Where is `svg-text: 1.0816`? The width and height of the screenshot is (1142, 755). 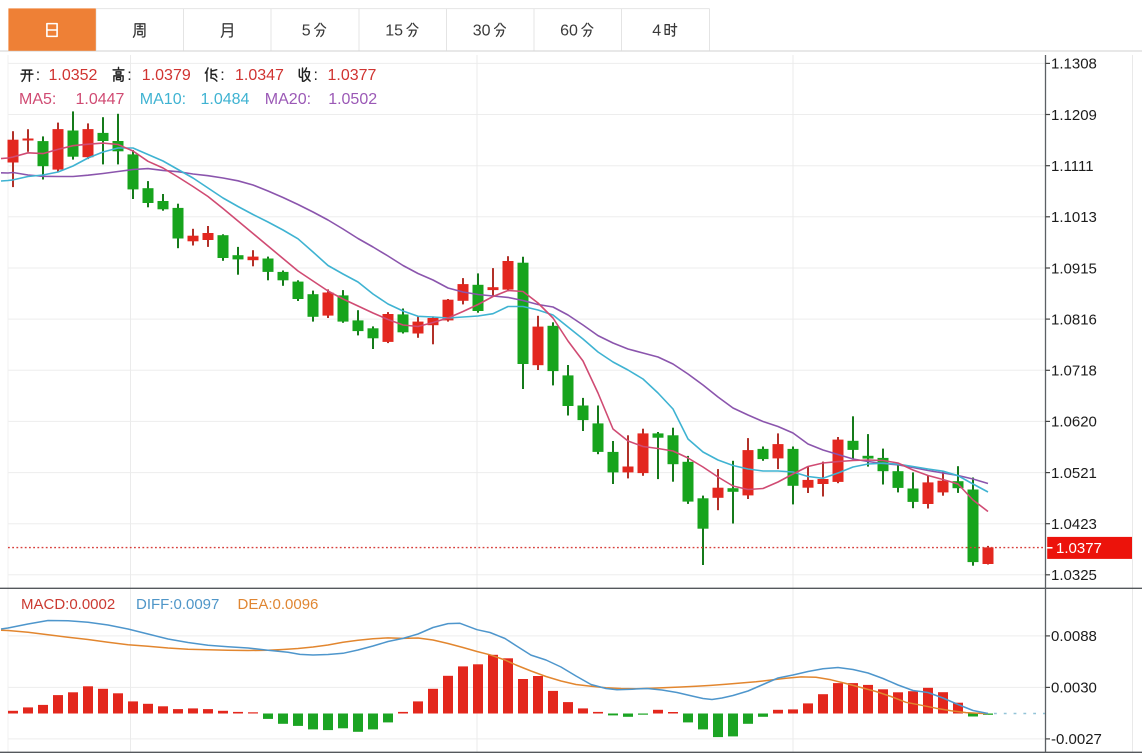 svg-text: 1.0816 is located at coordinates (1074, 319).